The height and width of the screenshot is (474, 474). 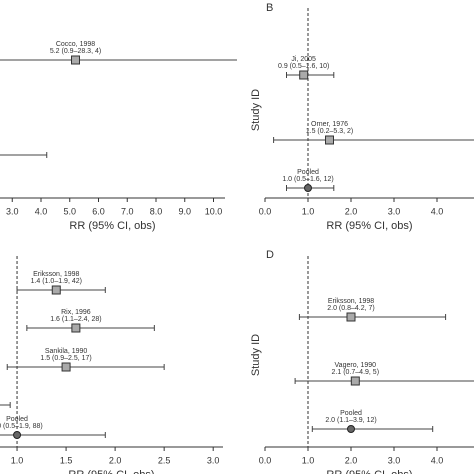 What do you see at coordinates (307, 179) in the screenshot?
I see `estimate-label: 1.0 (0.5–1.6, 12)` at bounding box center [307, 179].